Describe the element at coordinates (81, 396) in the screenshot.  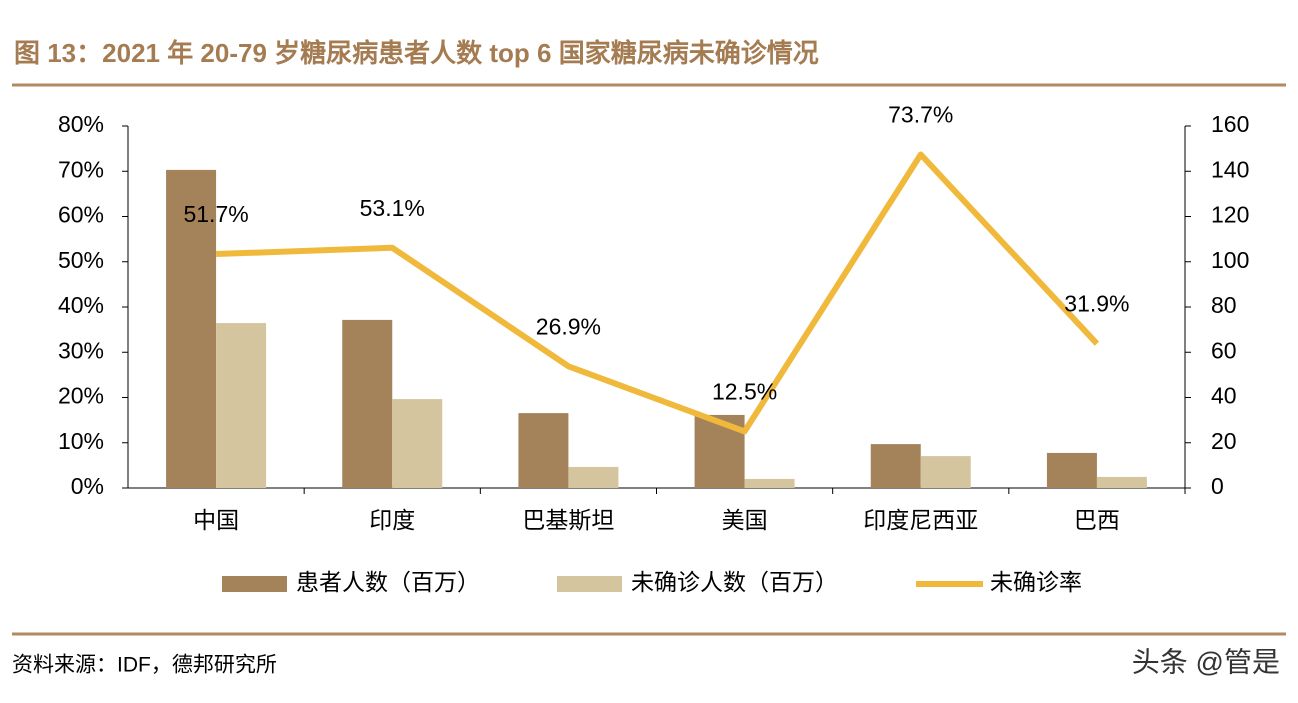
I see `y-tick-label: 20%` at that location.